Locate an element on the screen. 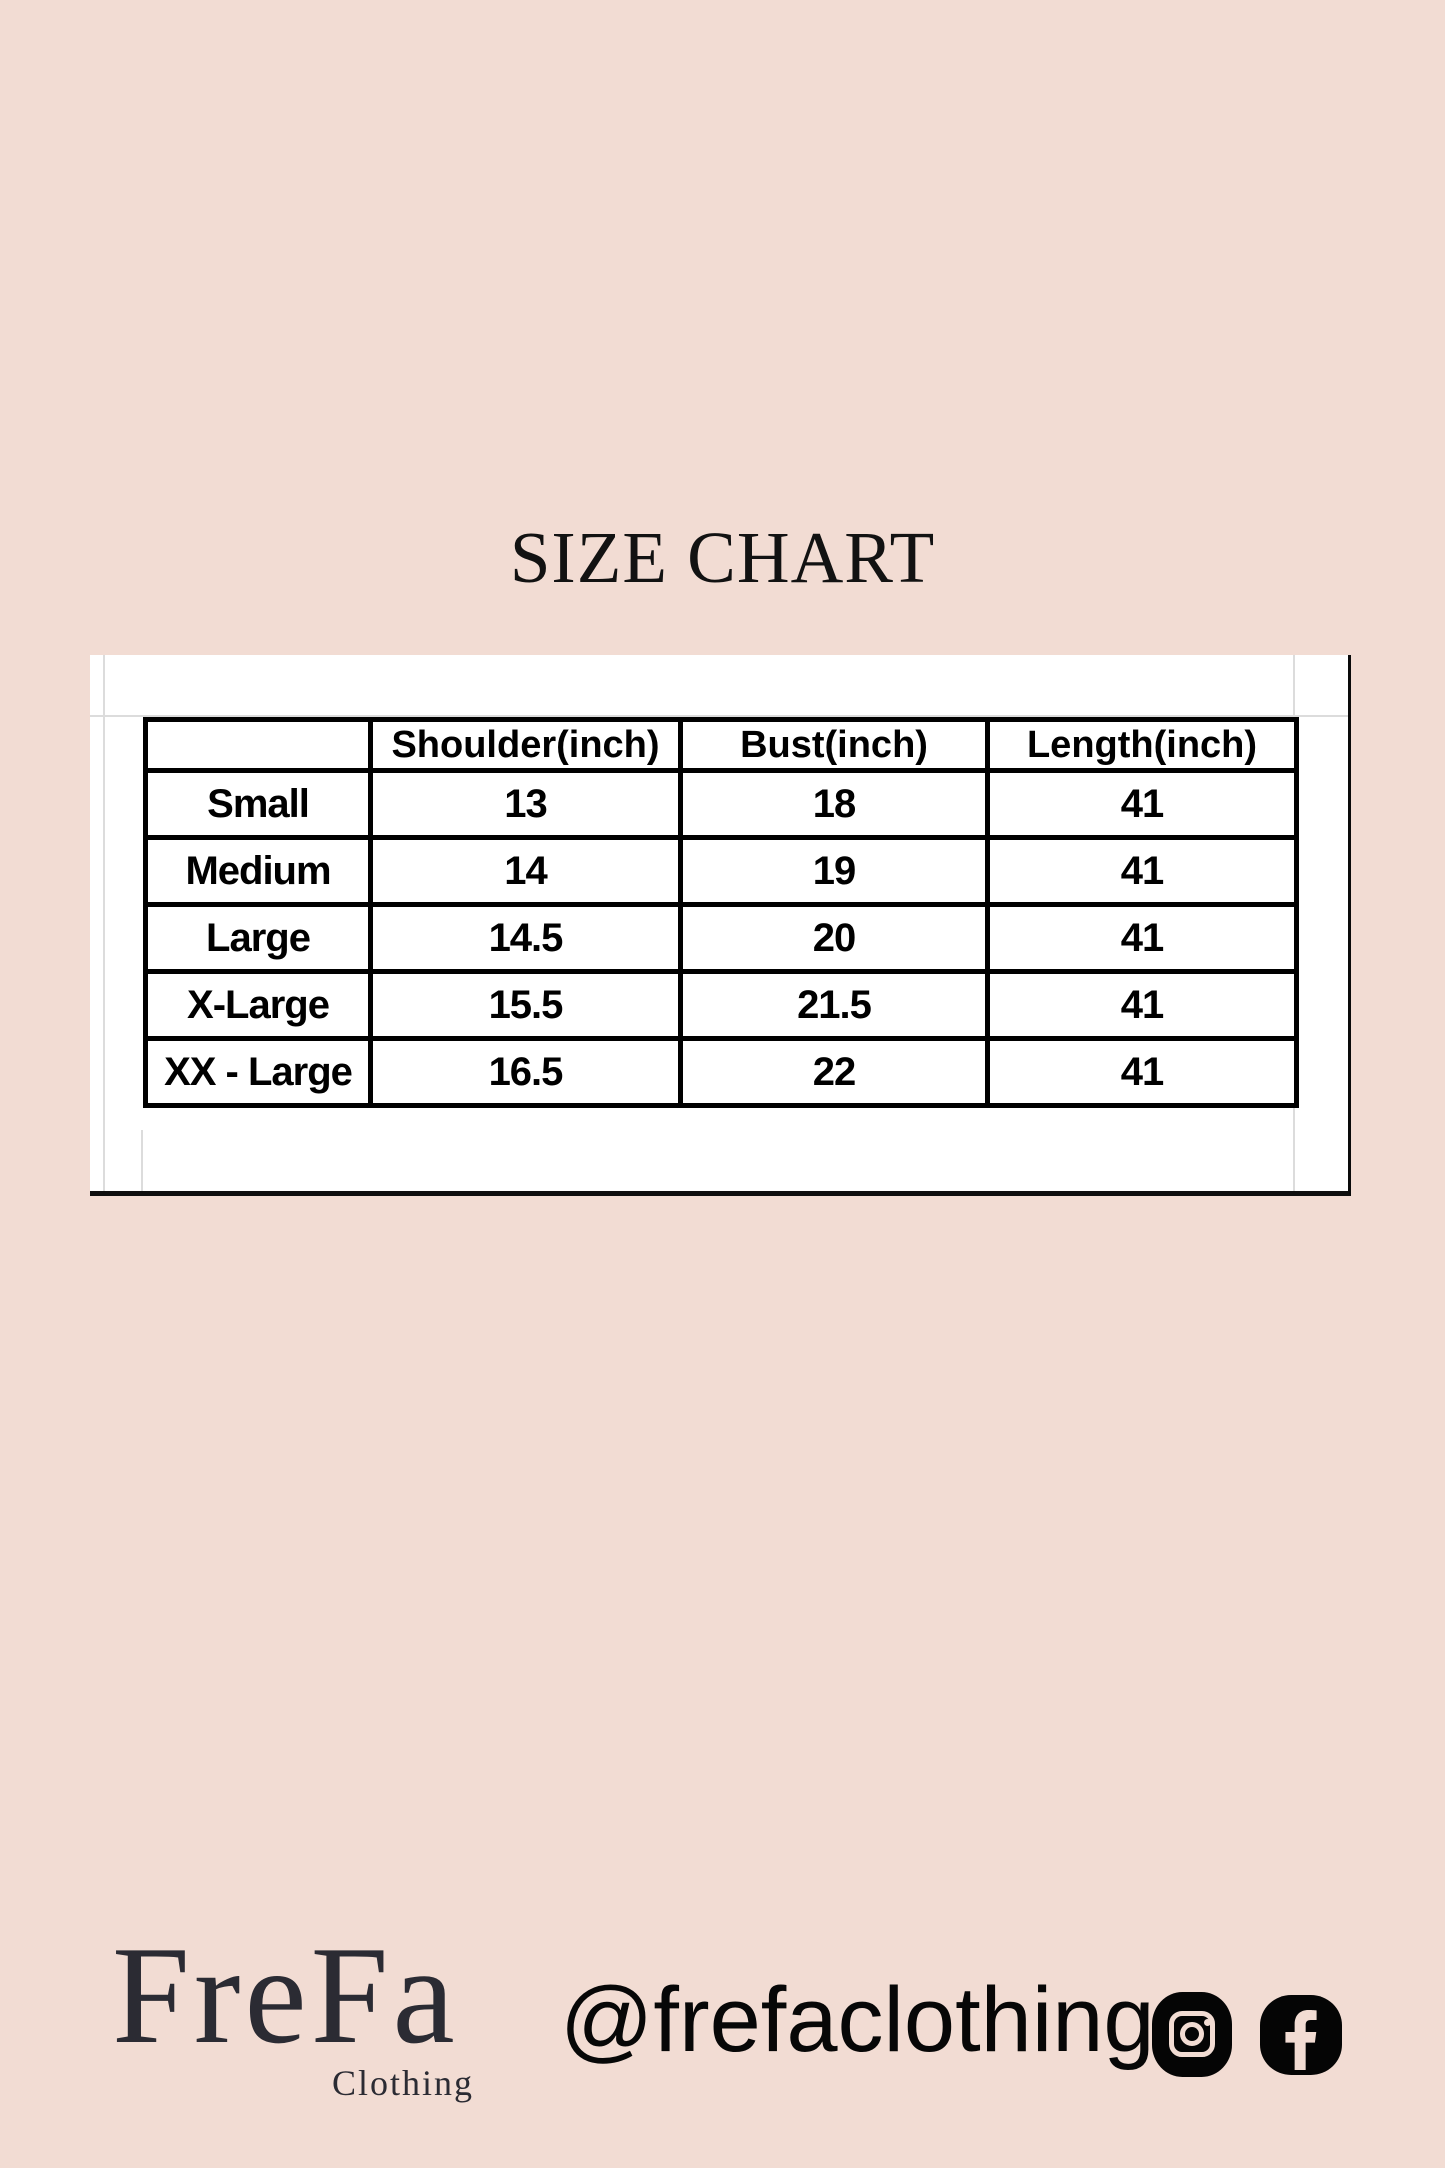  brand-logo: FreFa Clothing is located at coordinates (293, 2015).